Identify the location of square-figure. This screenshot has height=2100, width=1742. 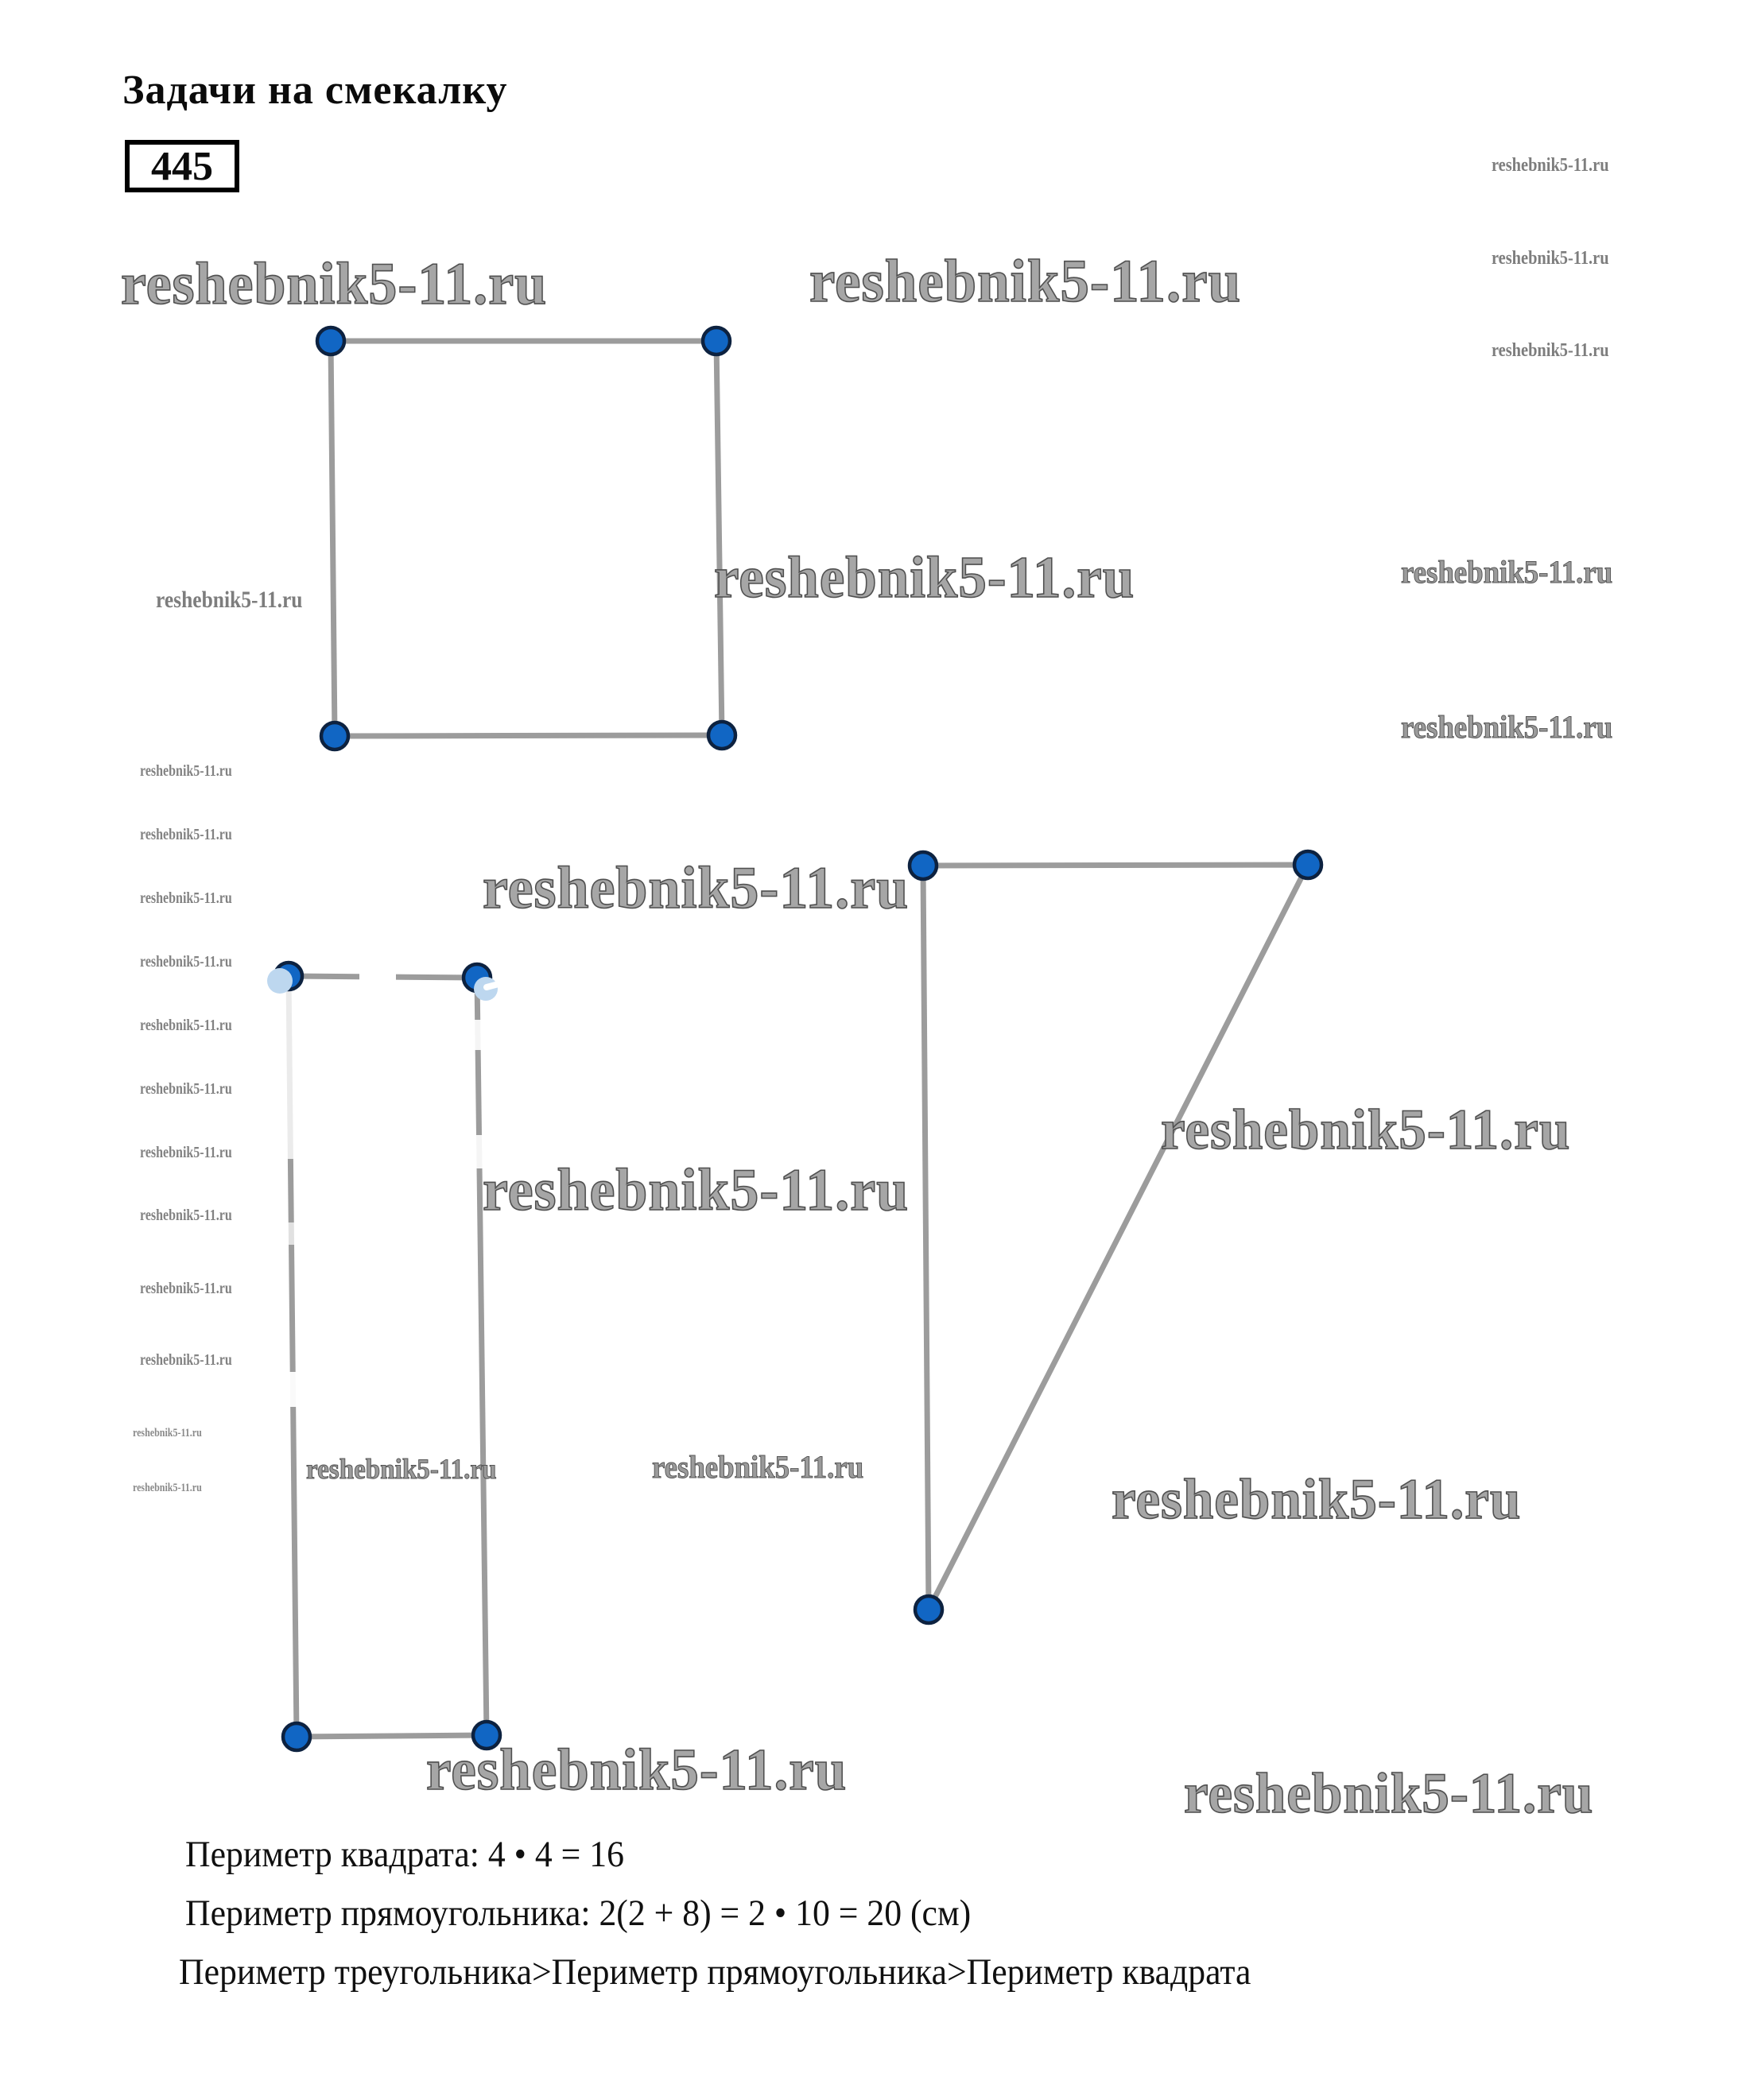
(526, 538).